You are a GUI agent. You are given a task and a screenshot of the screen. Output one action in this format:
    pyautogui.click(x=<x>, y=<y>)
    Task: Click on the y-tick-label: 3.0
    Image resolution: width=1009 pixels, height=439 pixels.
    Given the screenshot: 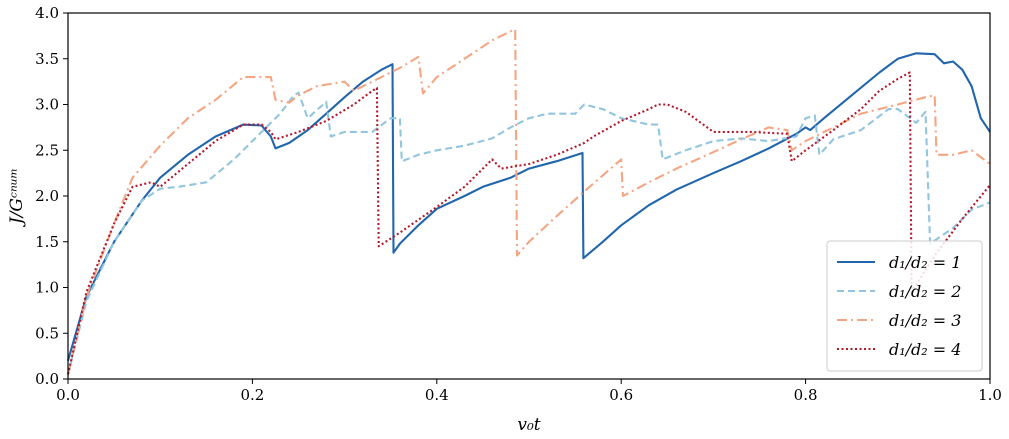 What is the action you would take?
    pyautogui.click(x=47, y=105)
    